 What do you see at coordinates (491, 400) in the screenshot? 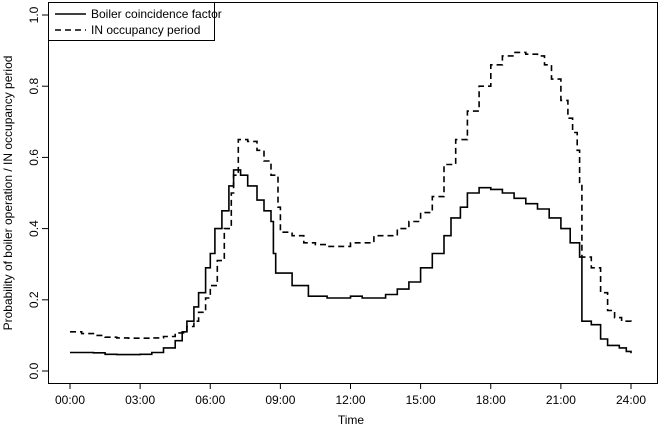
I see `x-tick-label: 18:00` at bounding box center [491, 400].